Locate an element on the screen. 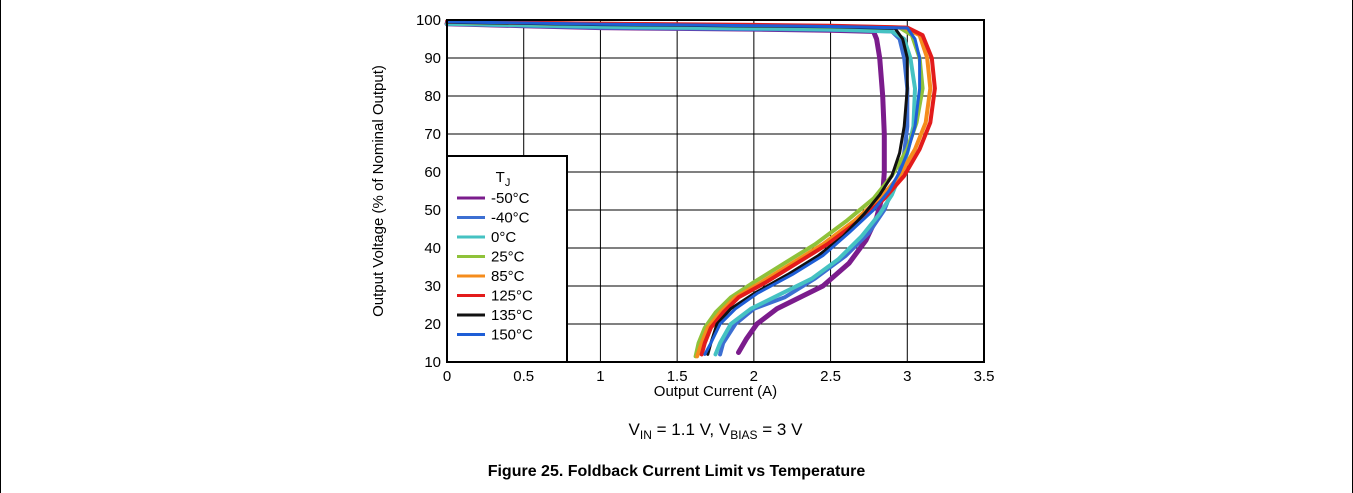 The height and width of the screenshot is (493, 1353). x-tick-label: 0 is located at coordinates (447, 376).